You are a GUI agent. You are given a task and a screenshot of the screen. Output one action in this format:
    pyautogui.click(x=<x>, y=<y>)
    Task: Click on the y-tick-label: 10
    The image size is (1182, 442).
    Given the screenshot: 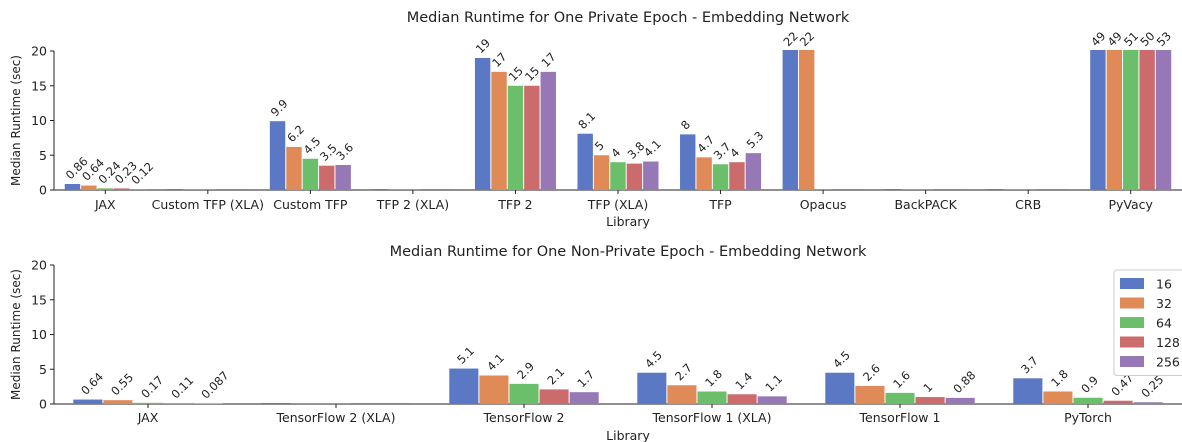 What is the action you would take?
    pyautogui.click(x=39, y=334)
    